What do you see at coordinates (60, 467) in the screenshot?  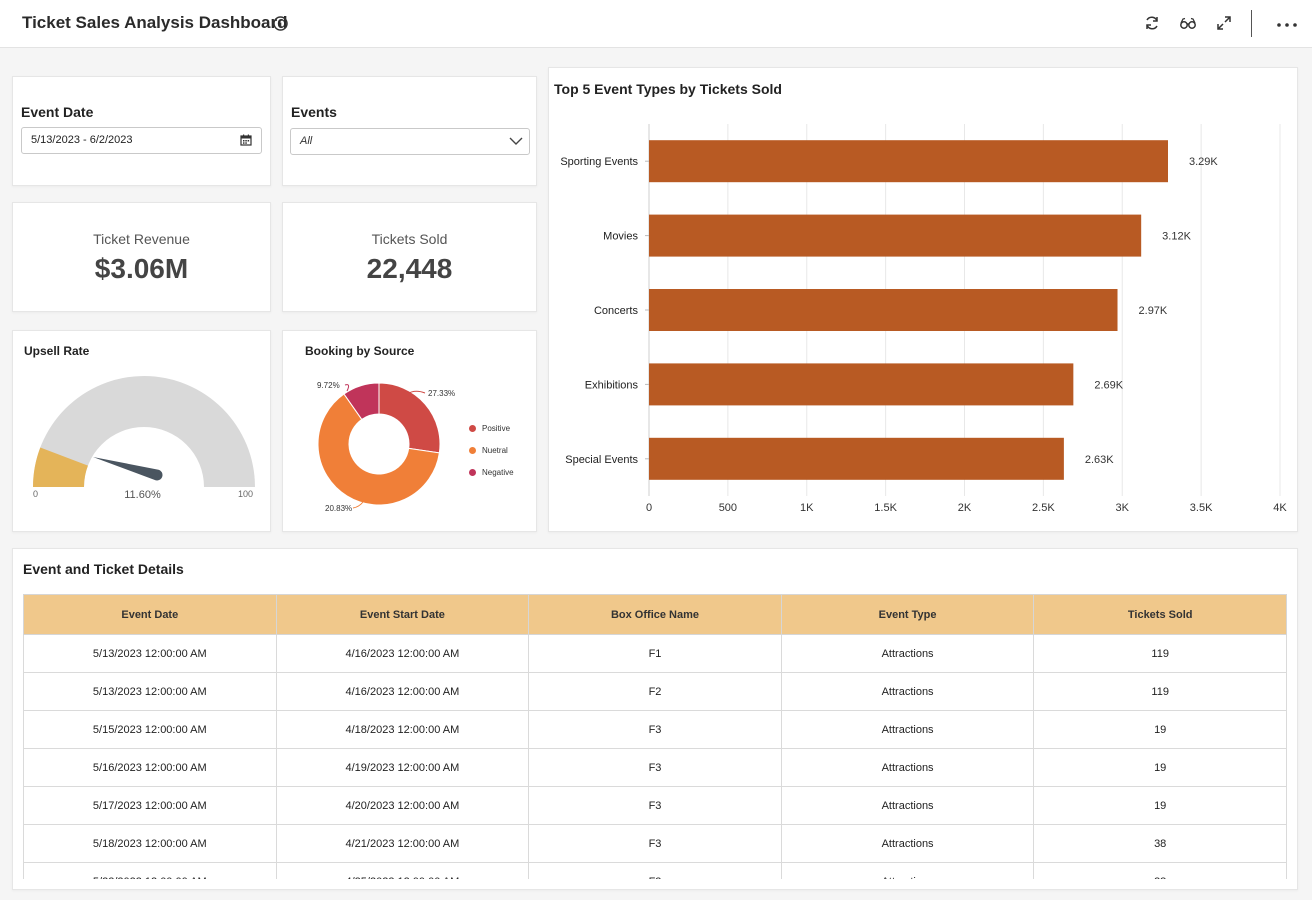 I see `gauge-fill` at bounding box center [60, 467].